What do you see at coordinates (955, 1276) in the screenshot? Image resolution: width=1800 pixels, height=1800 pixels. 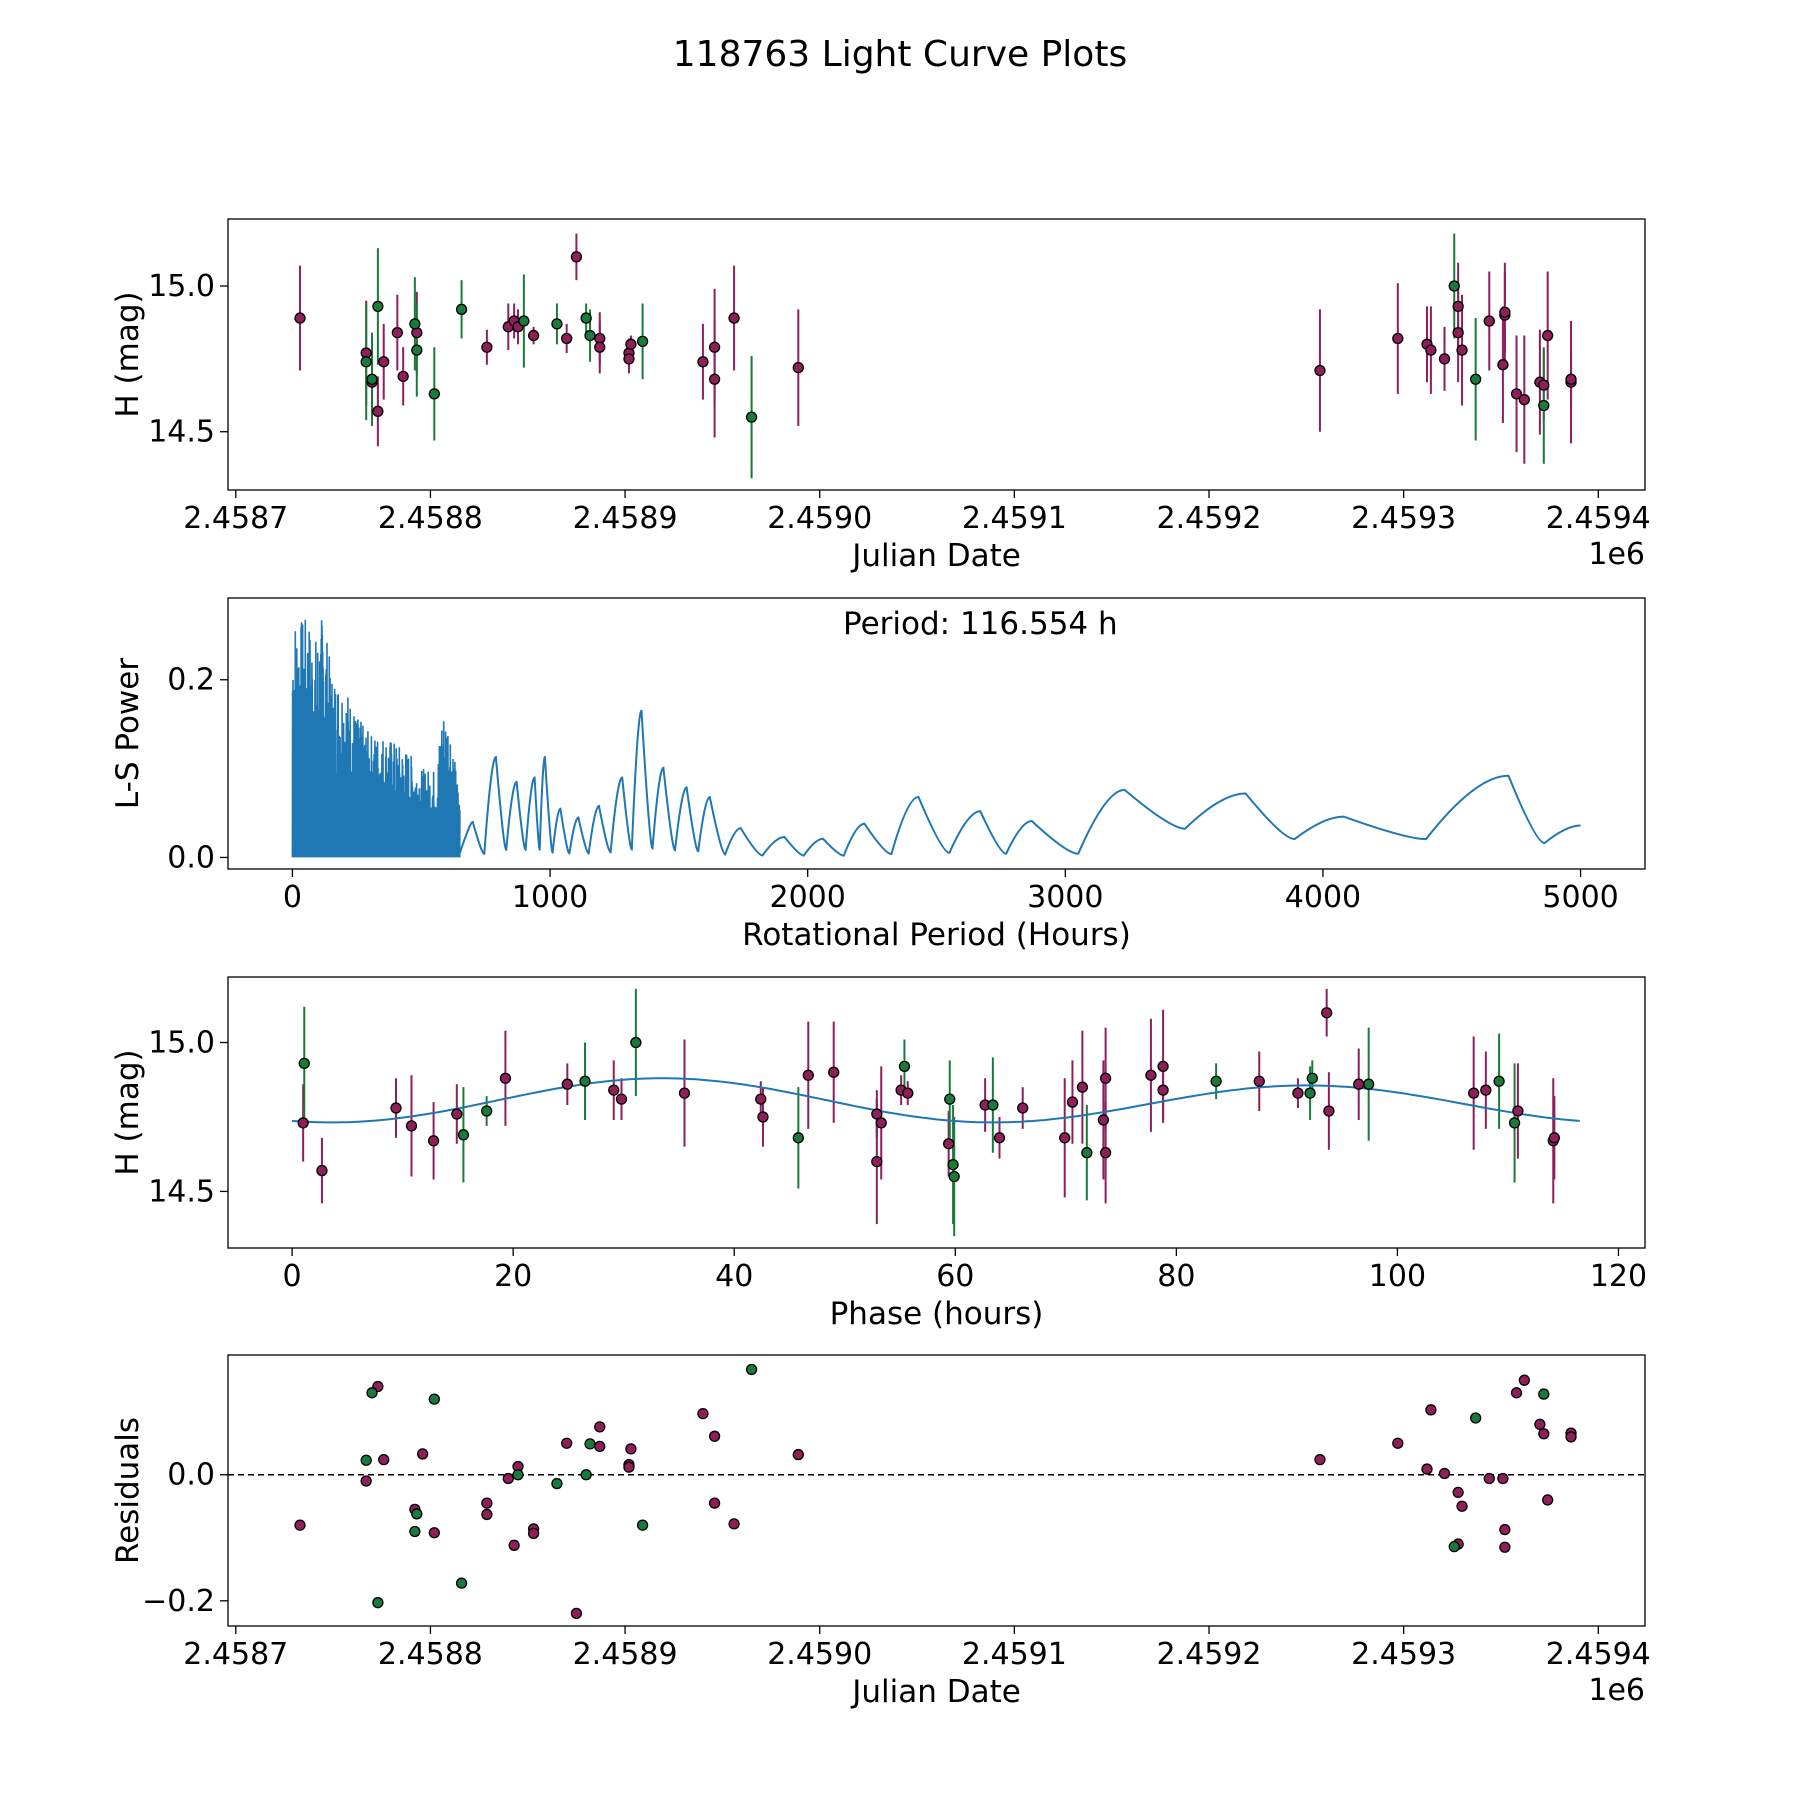 I see `x-tick-label: 60` at bounding box center [955, 1276].